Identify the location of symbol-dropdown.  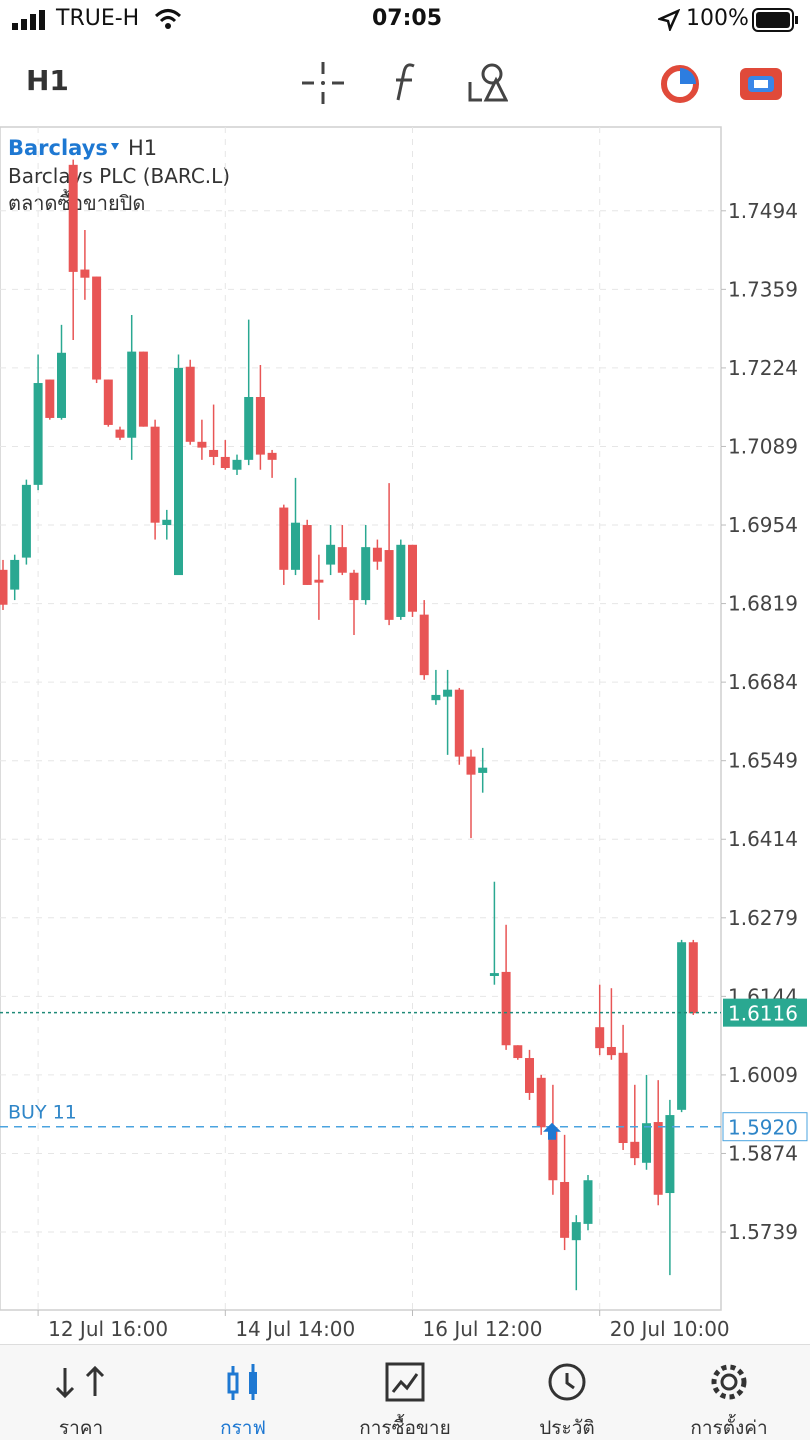
(115, 146).